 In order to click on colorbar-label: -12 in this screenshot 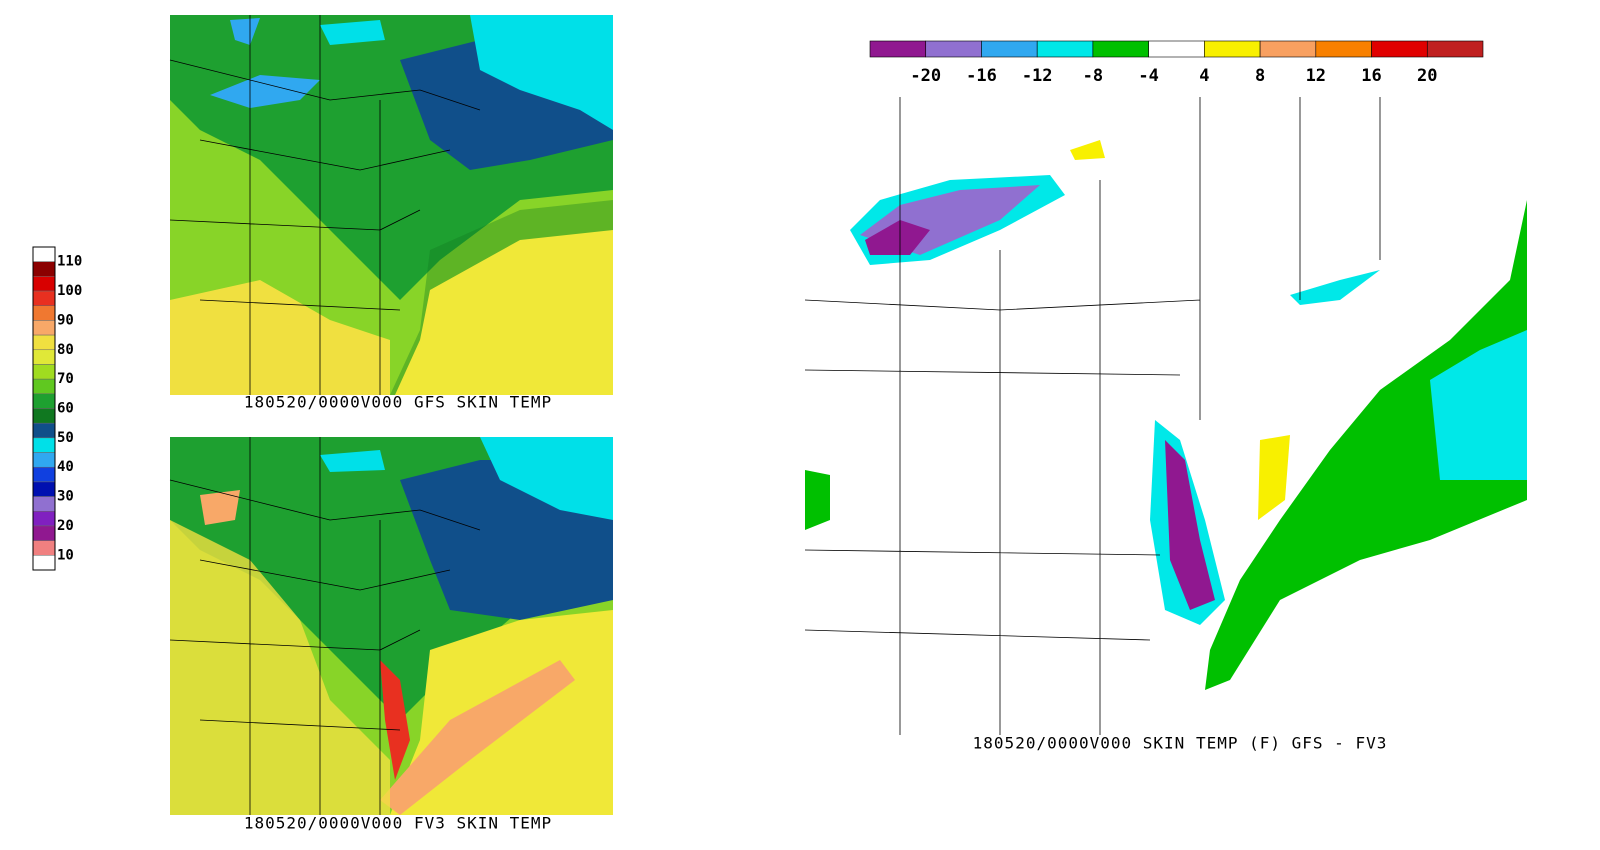, I will do `click(1037, 76)`.